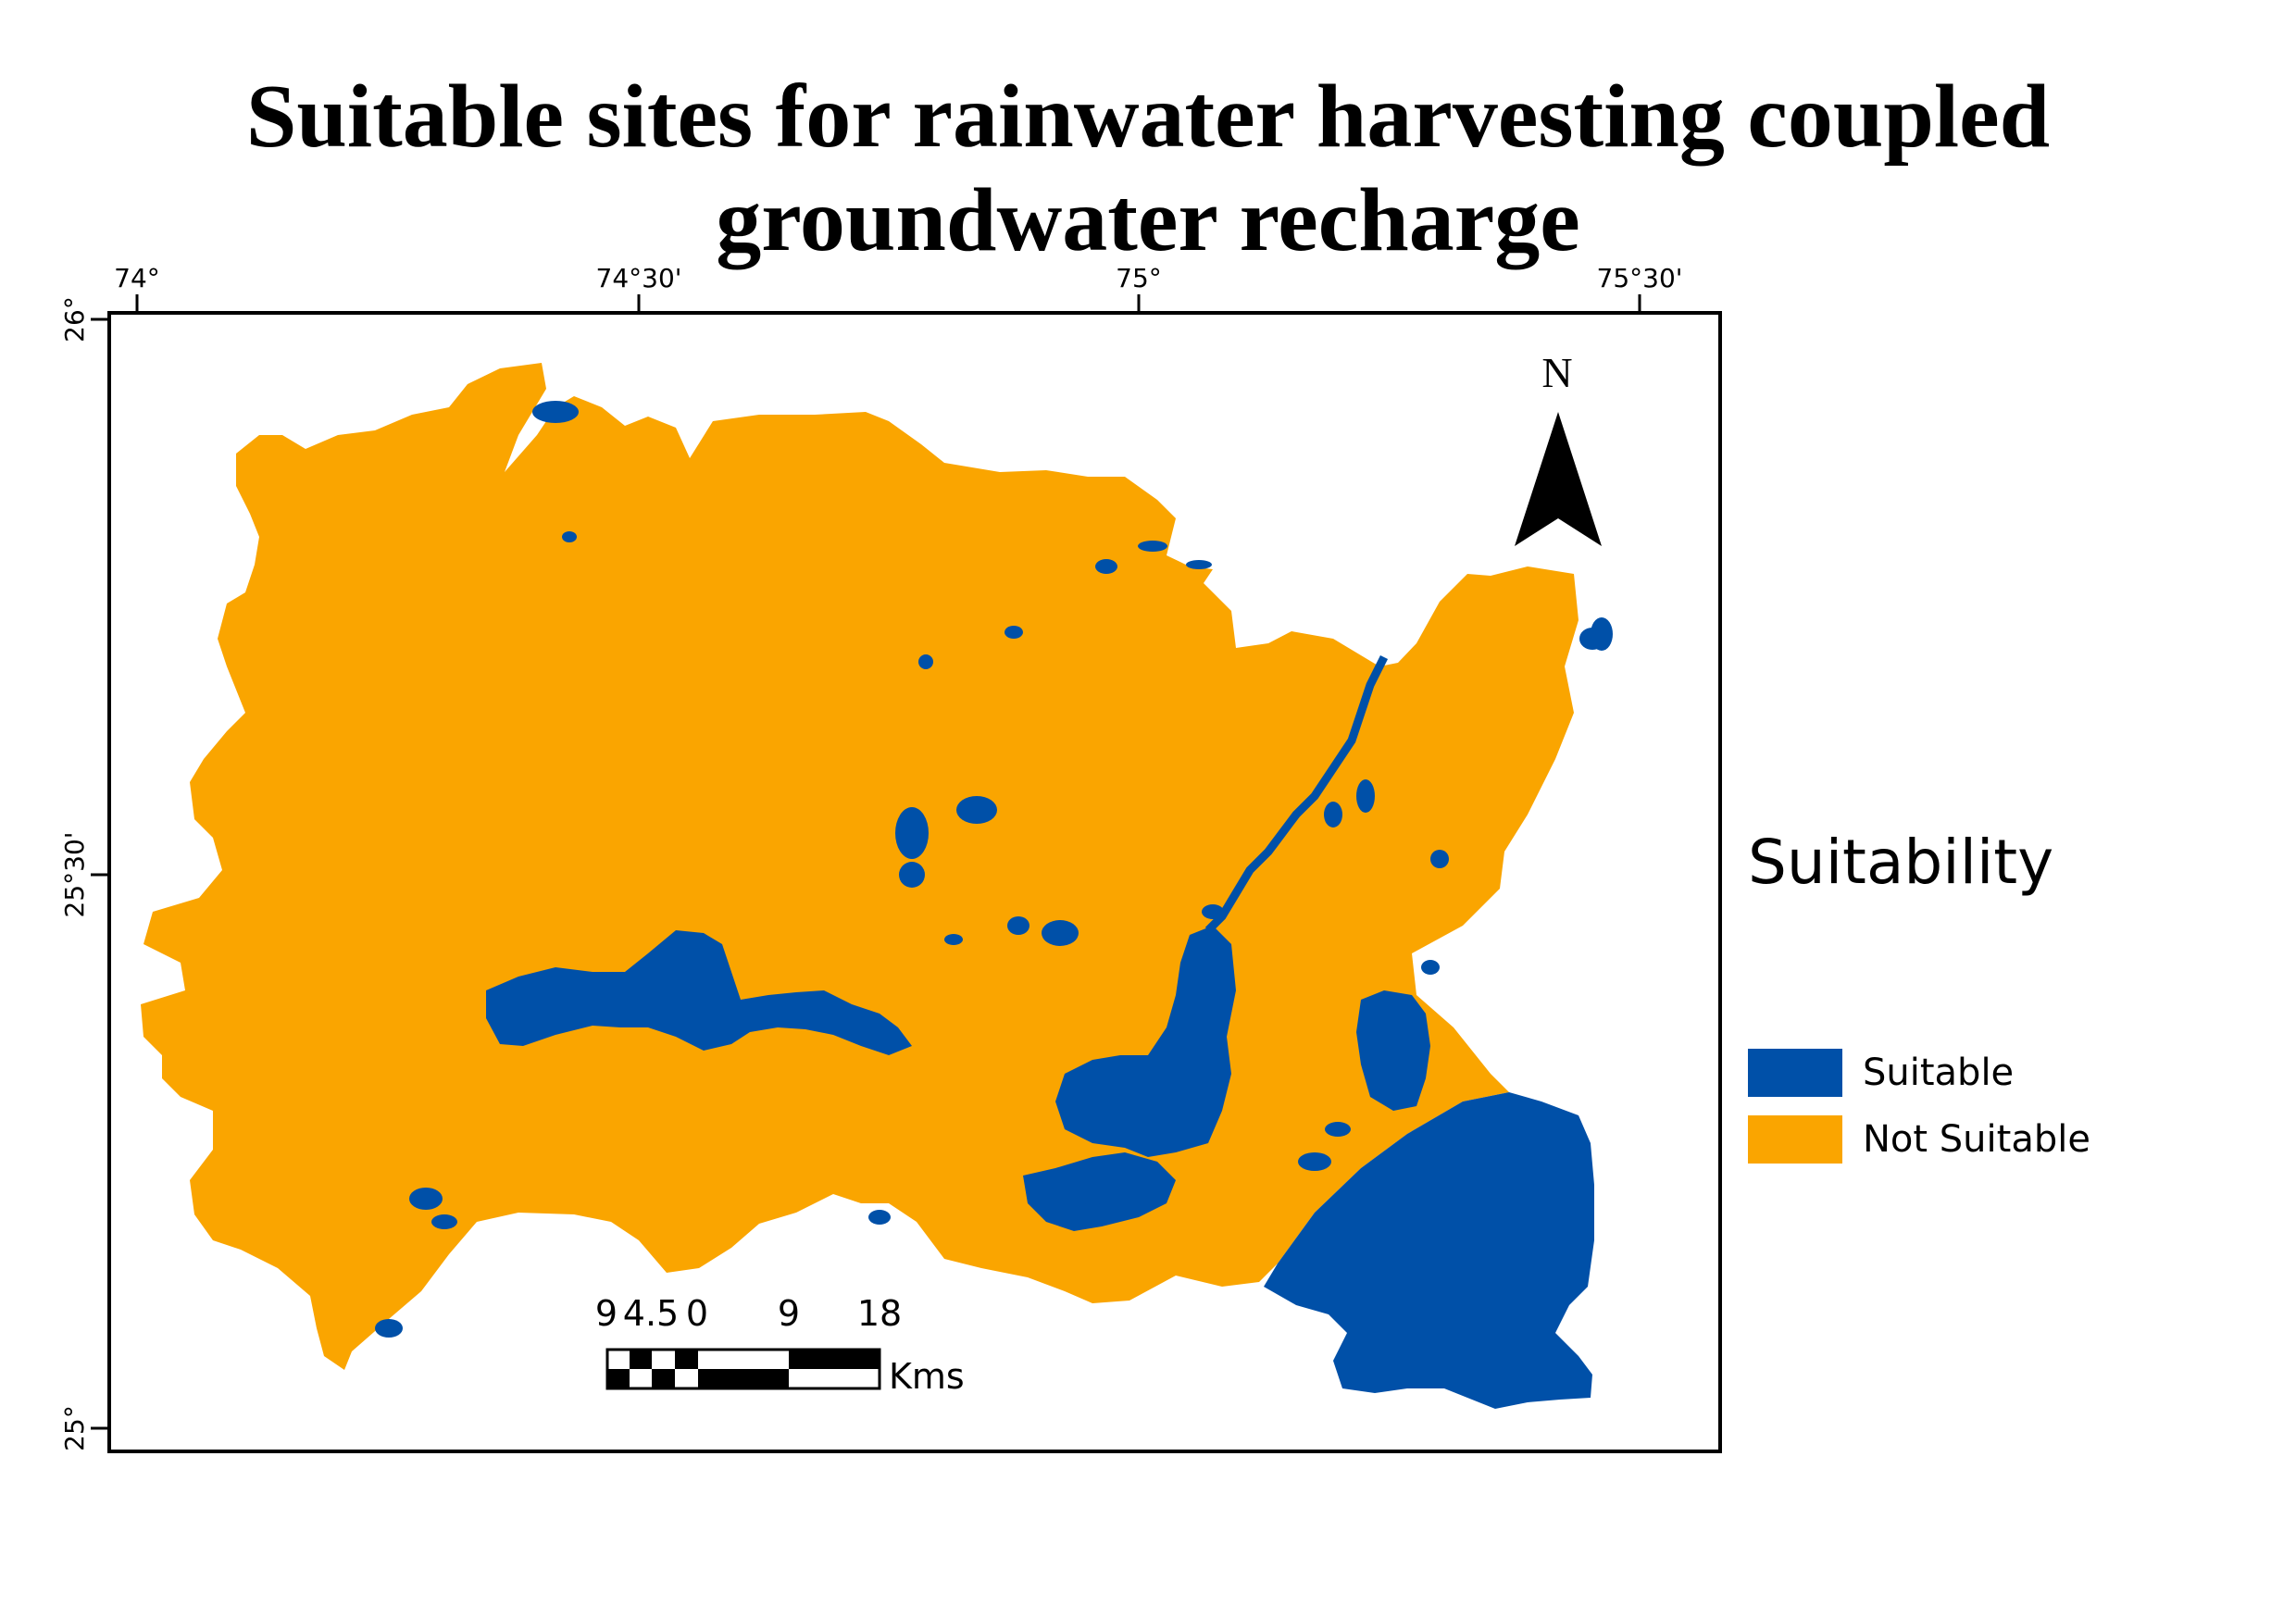 This screenshot has width=2296, height=1618. Describe the element at coordinates (780, 1345) in the screenshot. I see `scale-bar: 9 4.5 0 9 18 Kms` at that location.